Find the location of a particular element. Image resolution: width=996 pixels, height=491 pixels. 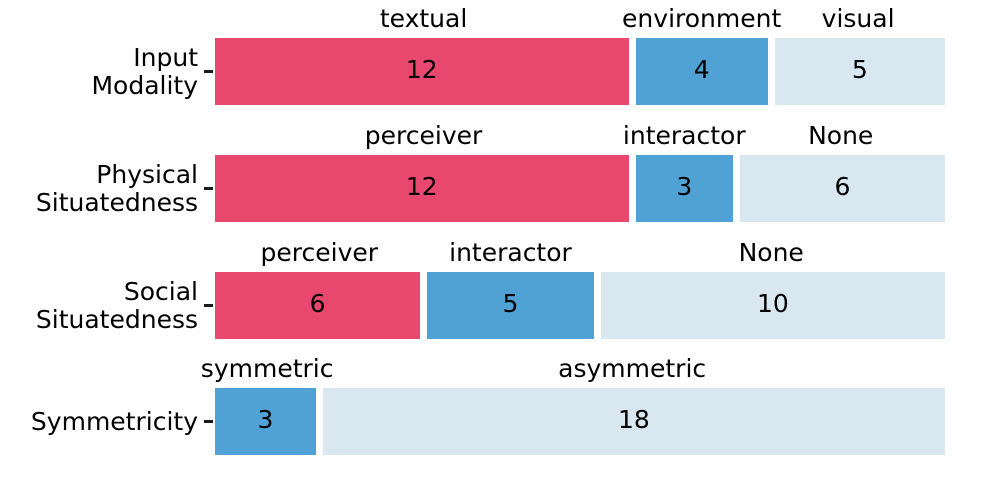

bar-segment-perceiver: 12 is located at coordinates (422, 188).